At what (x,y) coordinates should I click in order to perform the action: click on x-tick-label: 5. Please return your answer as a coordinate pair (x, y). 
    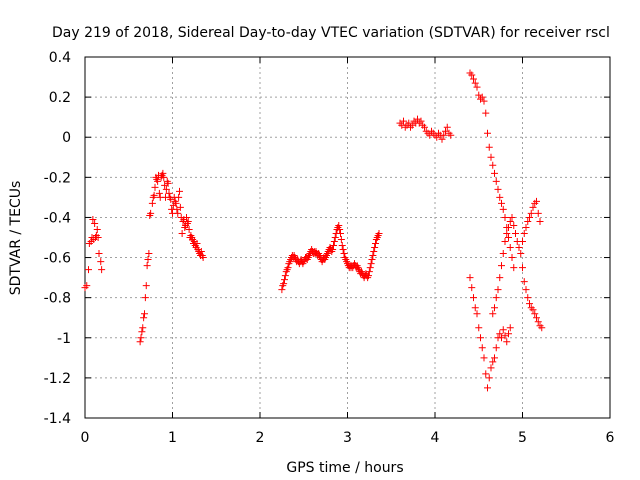
    Looking at the image, I should click on (522, 438).